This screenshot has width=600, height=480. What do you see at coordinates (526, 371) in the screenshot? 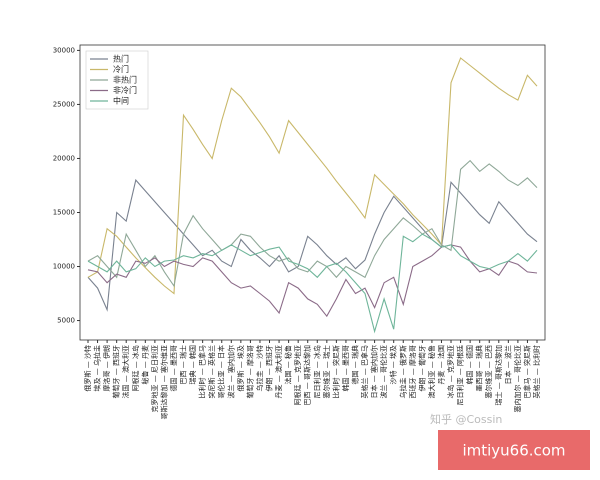
I see `x-tick-label: 巴拿马 — 突尼斯` at bounding box center [526, 371].